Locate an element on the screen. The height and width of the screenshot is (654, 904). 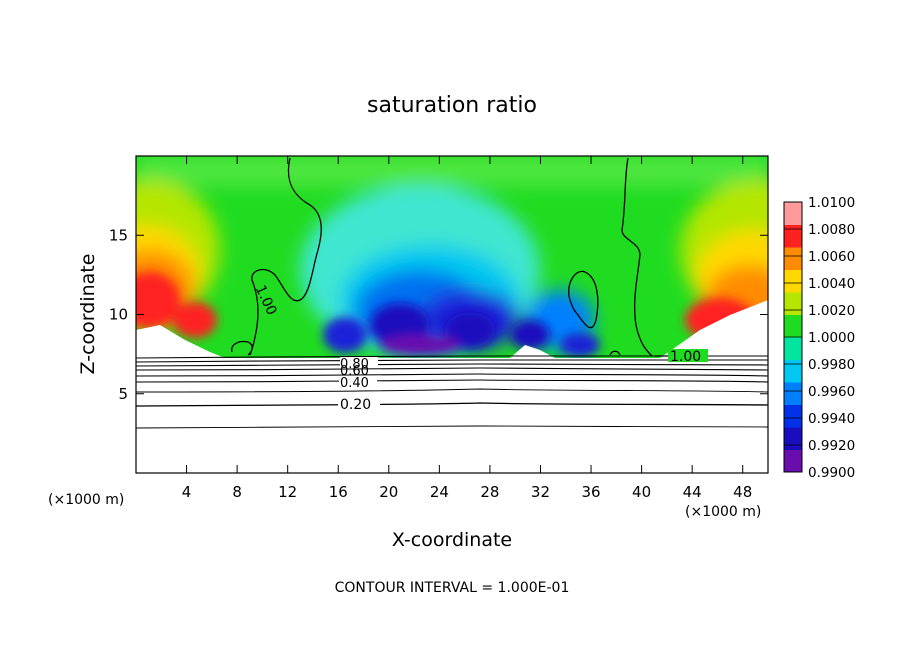
x-tick-label: 4 is located at coordinates (187, 492).